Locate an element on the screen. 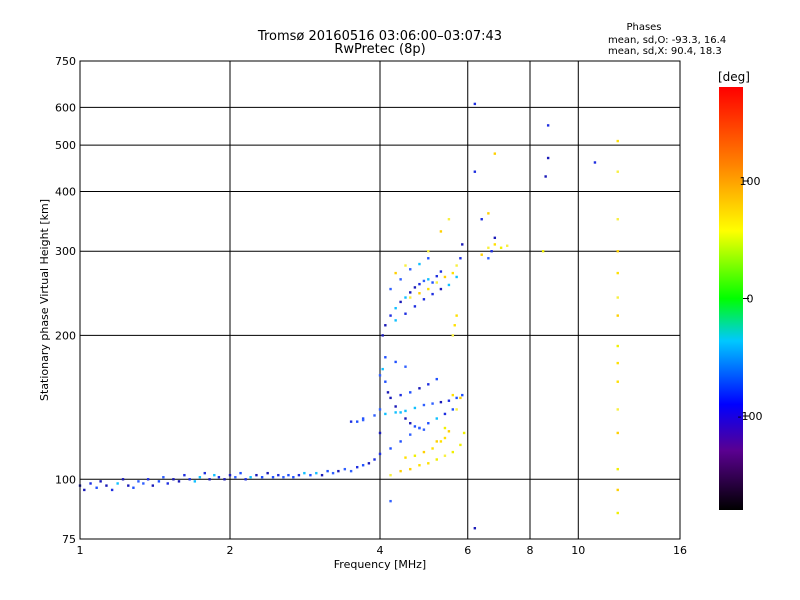  y-tick-label: 300 is located at coordinates (65, 251).